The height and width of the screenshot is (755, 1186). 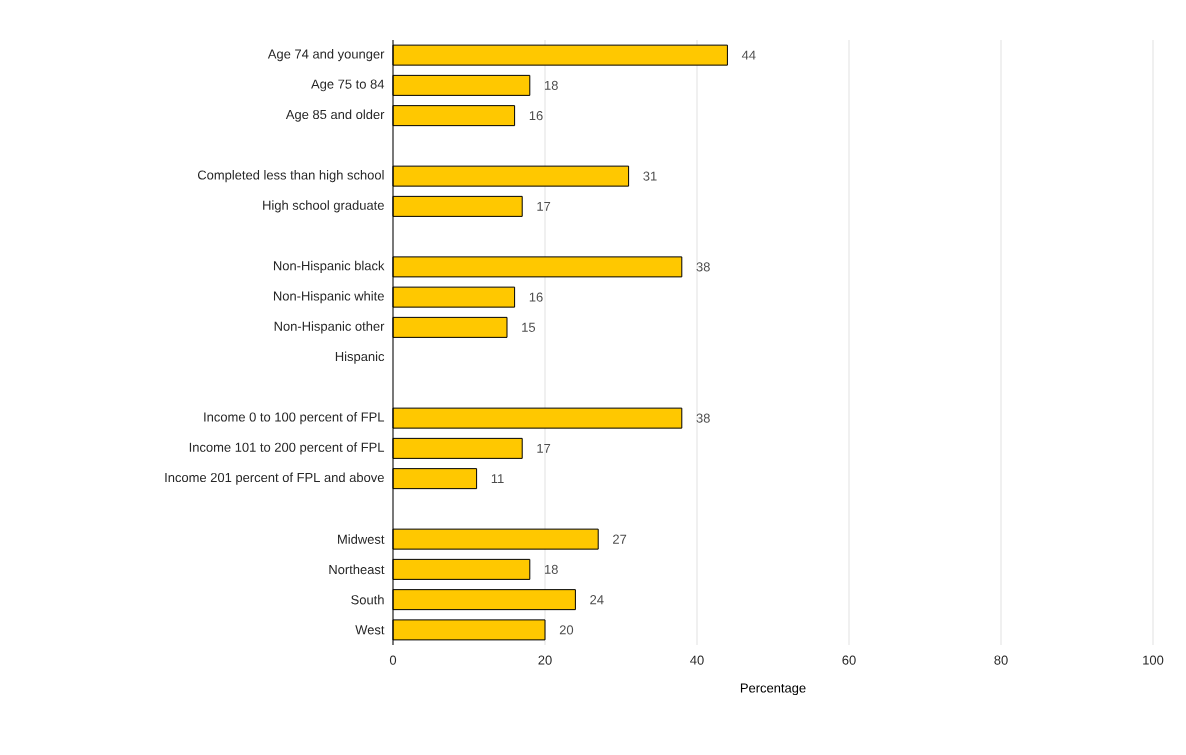 What do you see at coordinates (545, 660) in the screenshot?
I see `x-tick-label: 20` at bounding box center [545, 660].